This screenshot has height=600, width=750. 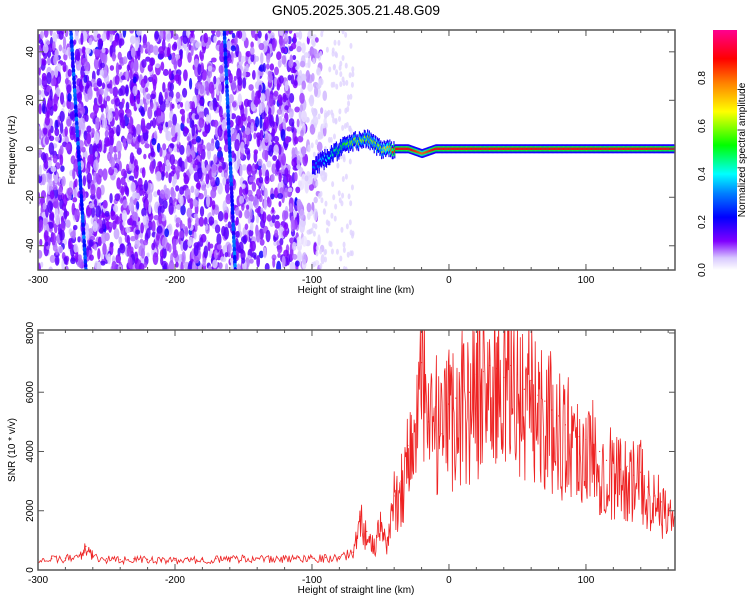 What do you see at coordinates (356, 10) in the screenshot?
I see `chart-title: GN05.2025.305.21.48.G09` at bounding box center [356, 10].